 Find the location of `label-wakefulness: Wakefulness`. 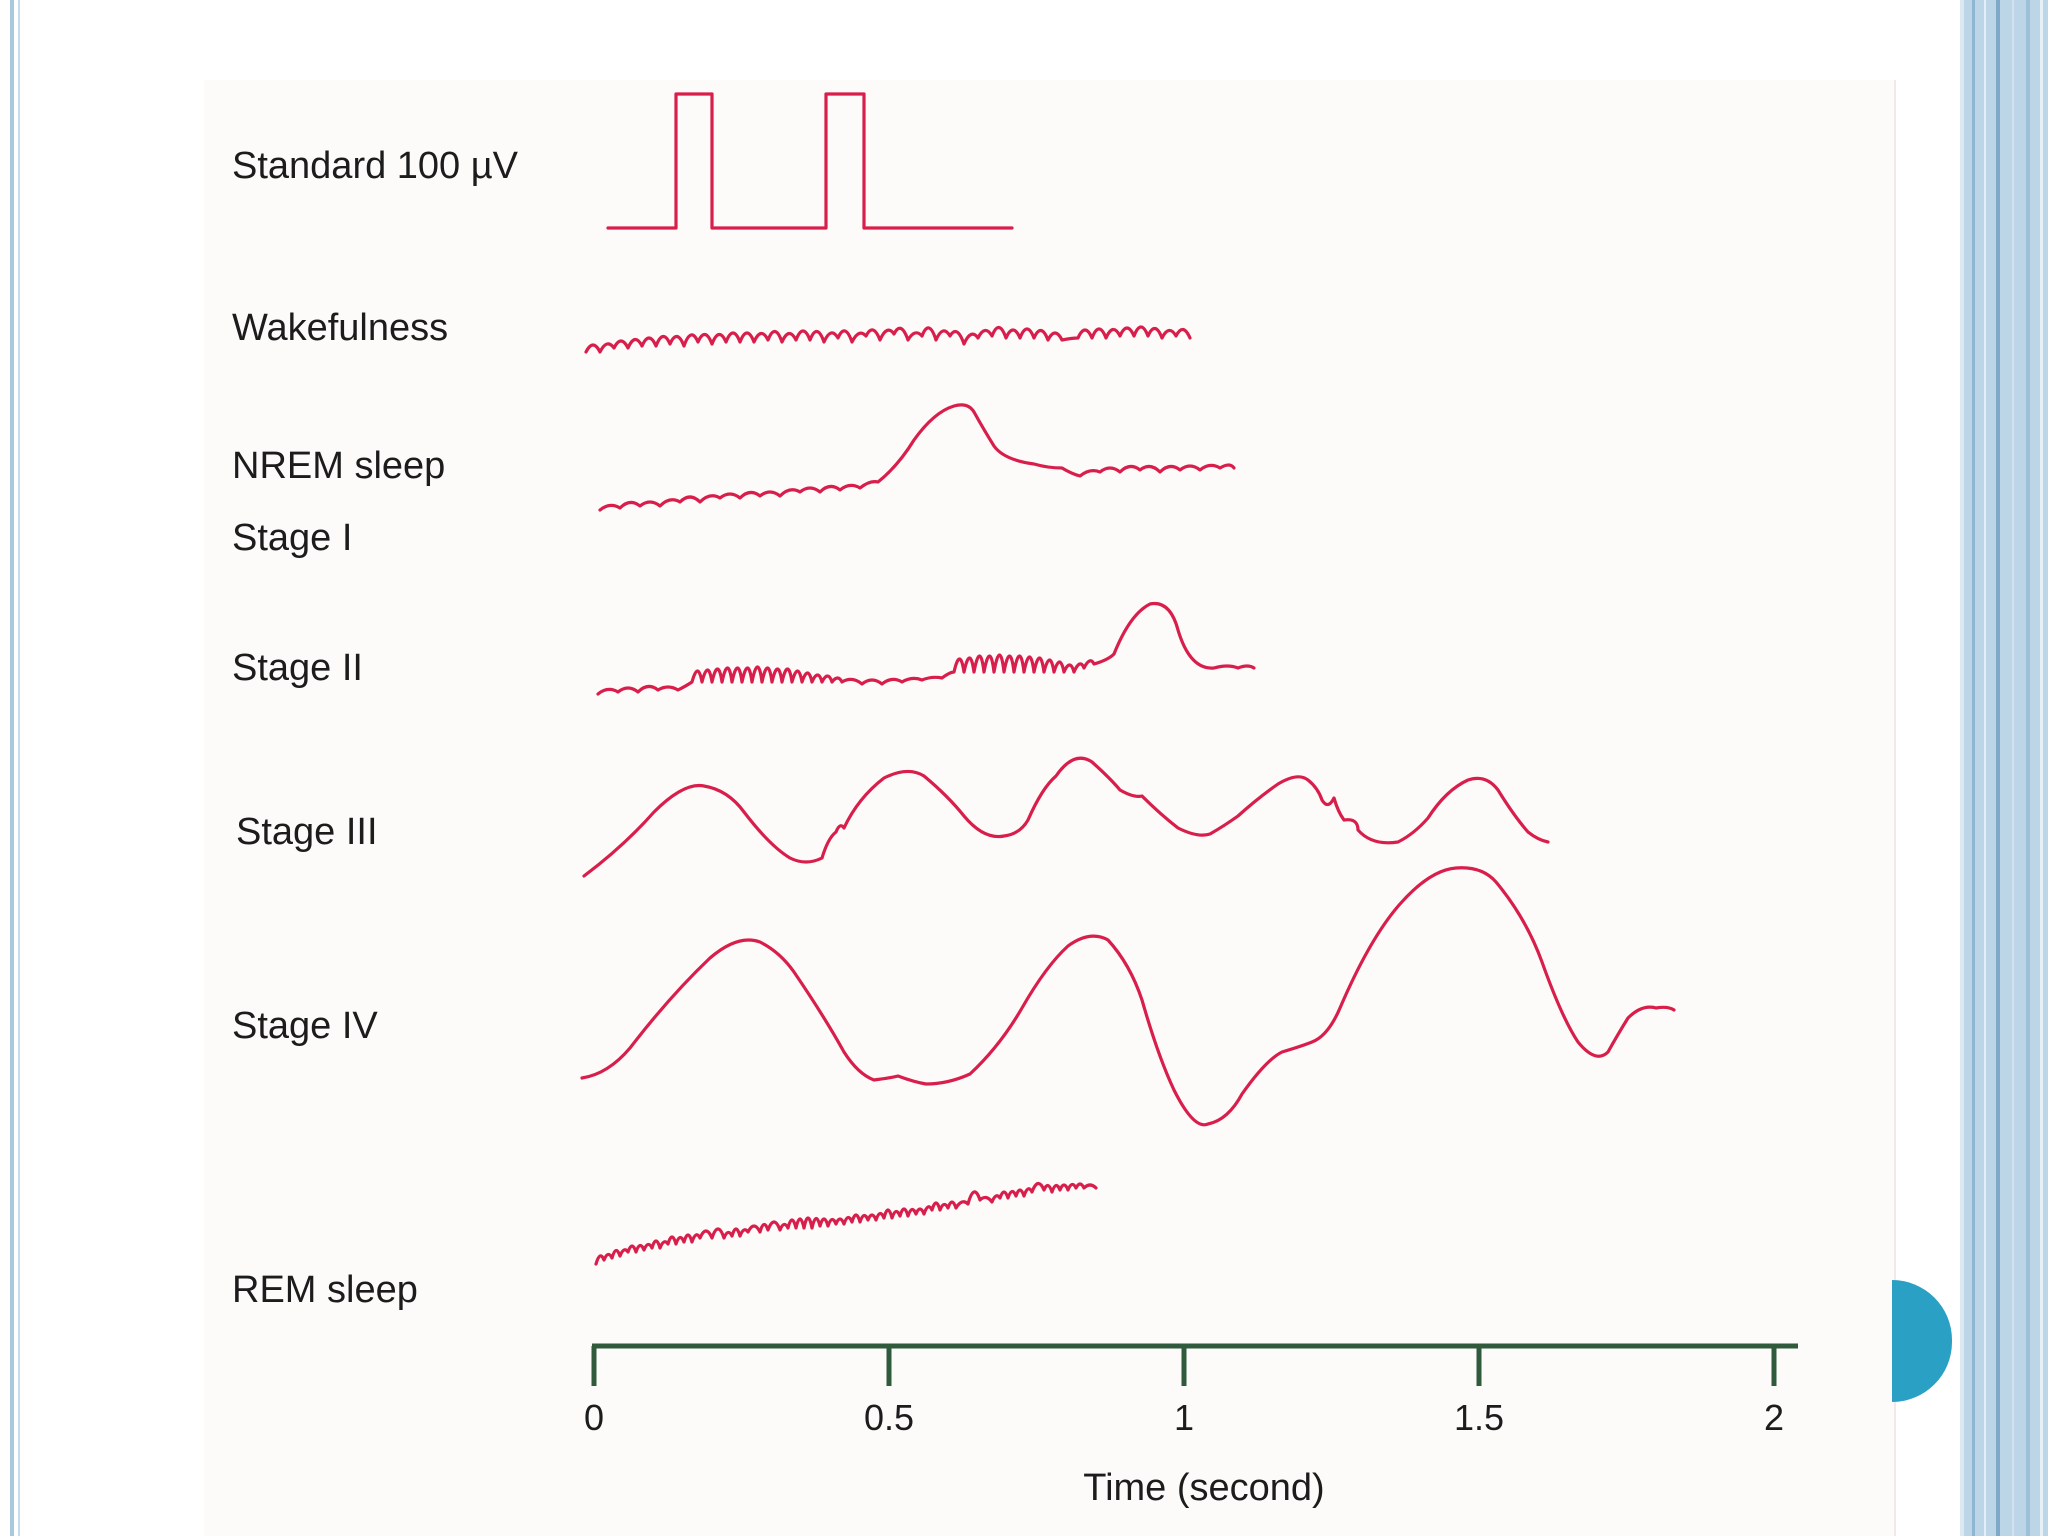

label-wakefulness: Wakefulness is located at coordinates (340, 328).